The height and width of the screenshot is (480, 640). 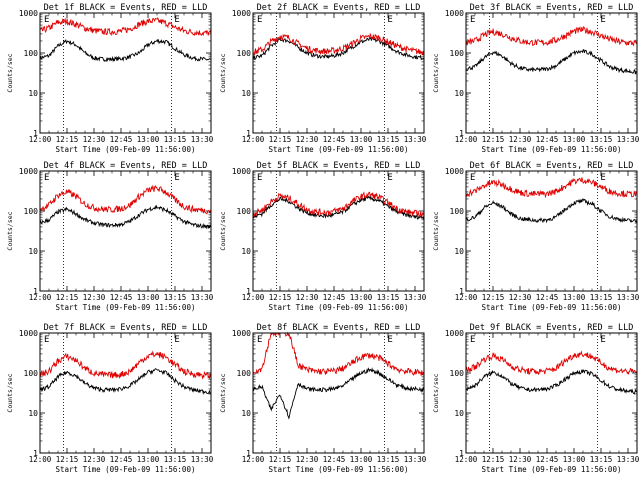 What do you see at coordinates (339, 8) in the screenshot?
I see `panel-title: Det 2f BLACK = Events, RED = LLD` at bounding box center [339, 8].